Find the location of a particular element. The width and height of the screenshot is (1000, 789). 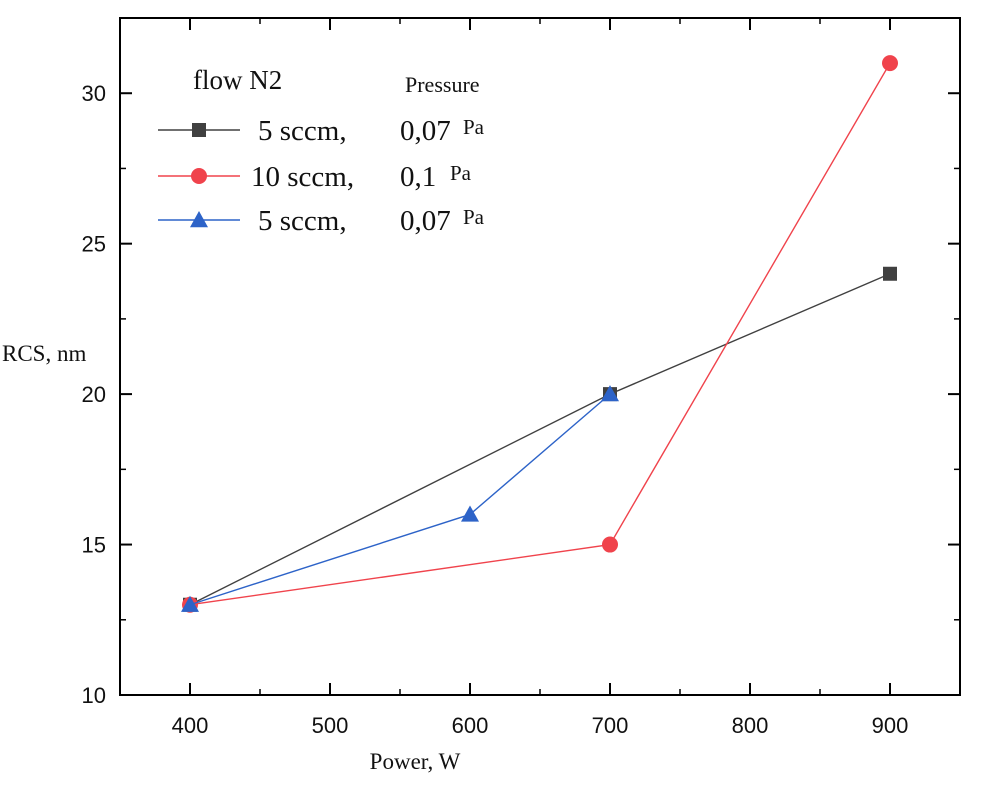

x-tick-label: 900 is located at coordinates (890, 725).